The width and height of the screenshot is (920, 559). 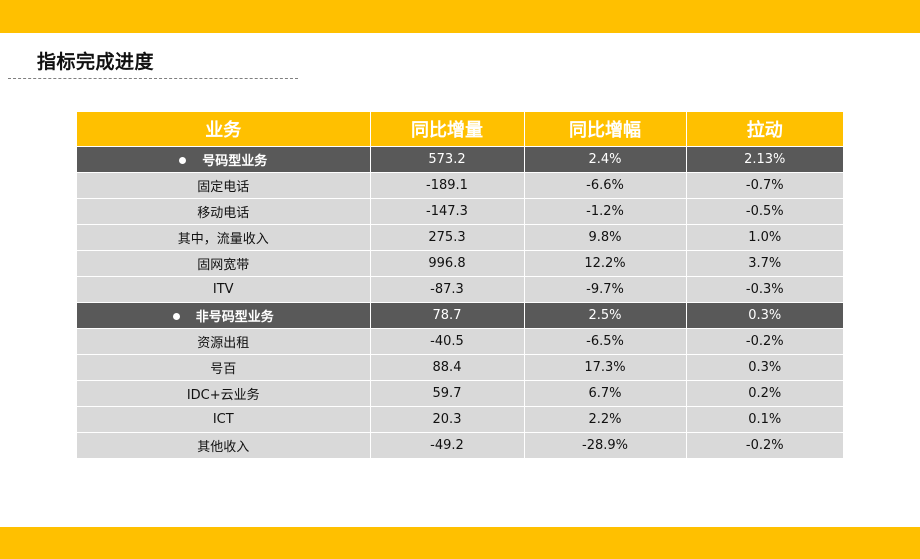 I want to click on yoy-growth-cell: 17.3%, so click(x=605, y=367).